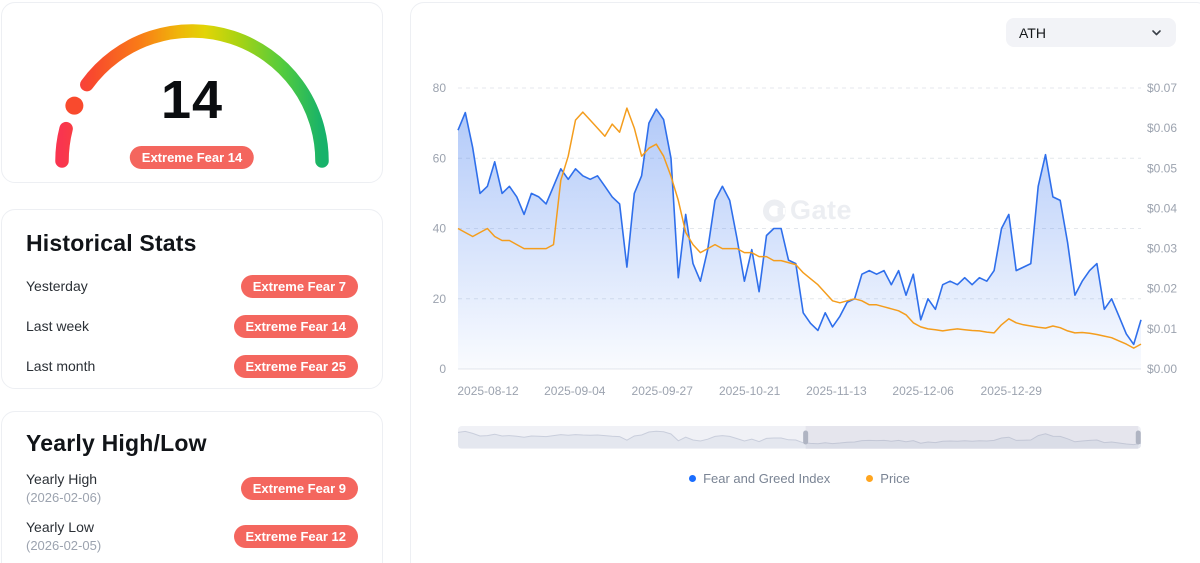  Describe the element at coordinates (1162, 289) in the screenshot. I see `svg-text: $0.02` at that location.